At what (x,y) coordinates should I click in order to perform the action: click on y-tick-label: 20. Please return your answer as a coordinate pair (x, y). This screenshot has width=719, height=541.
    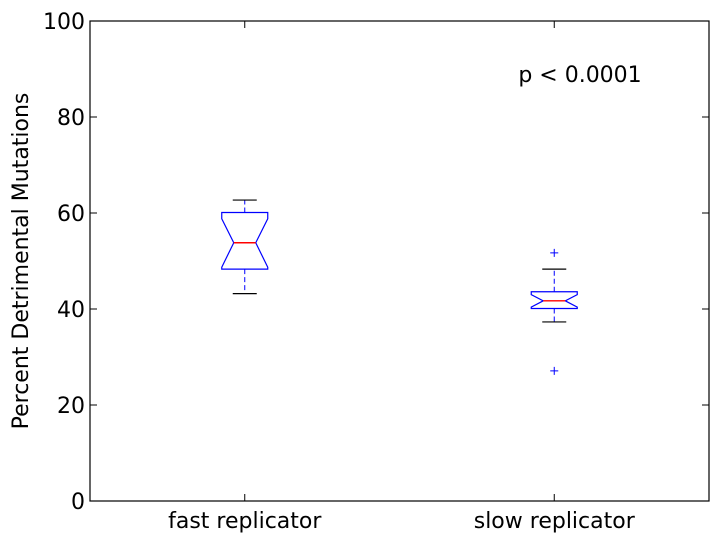
    Looking at the image, I should click on (71, 406).